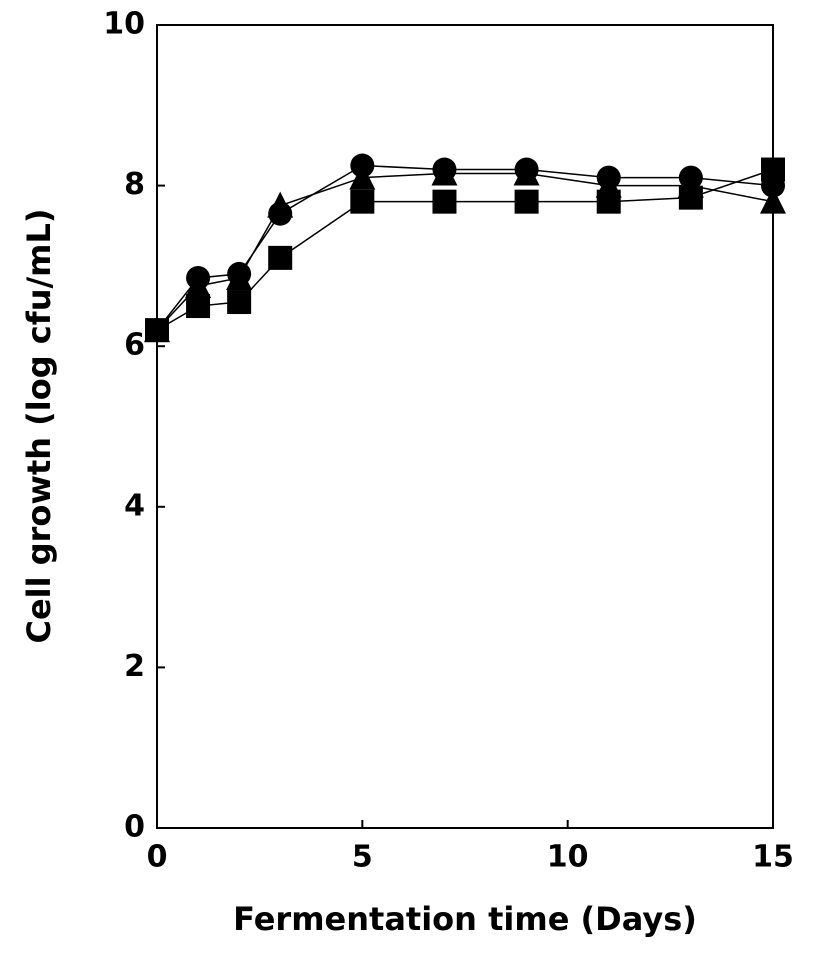  Describe the element at coordinates (465, 919) in the screenshot. I see `x-axis-label: Fermentation time (Days)` at that location.